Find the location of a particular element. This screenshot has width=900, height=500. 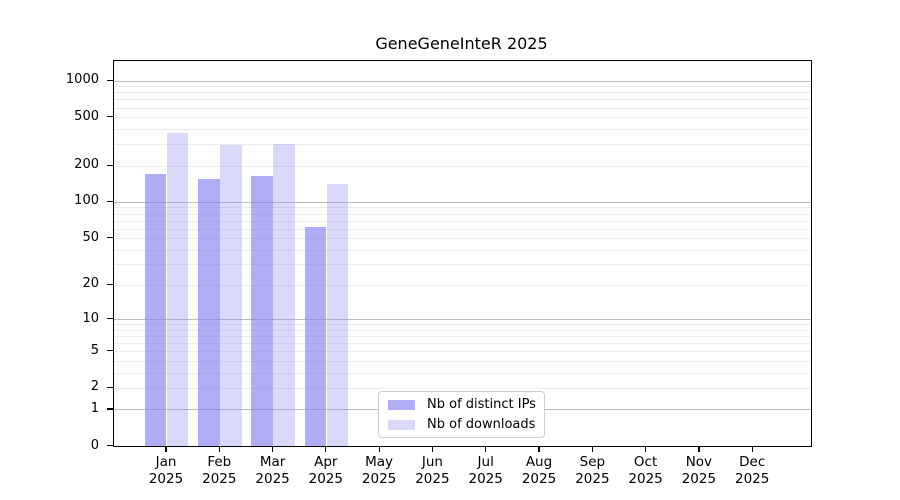

x-label-month: Jun is located at coordinates (432, 462).